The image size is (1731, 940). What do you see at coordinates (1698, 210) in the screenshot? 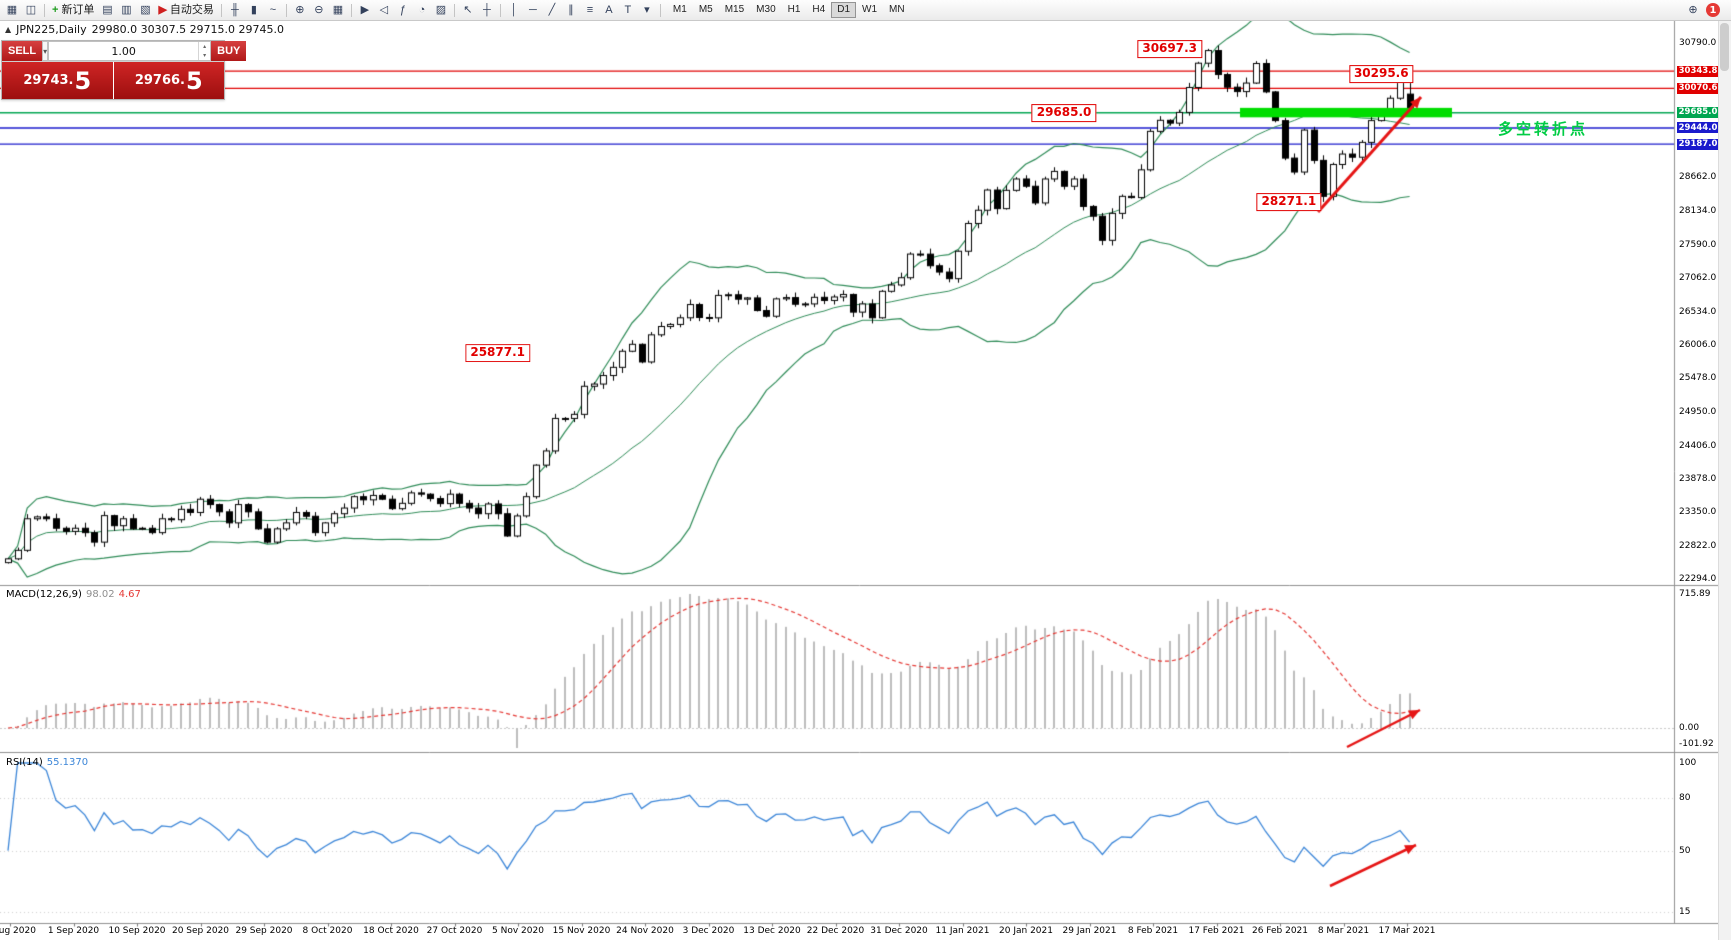
I see `price-axis-label: 28134.0` at bounding box center [1698, 210].